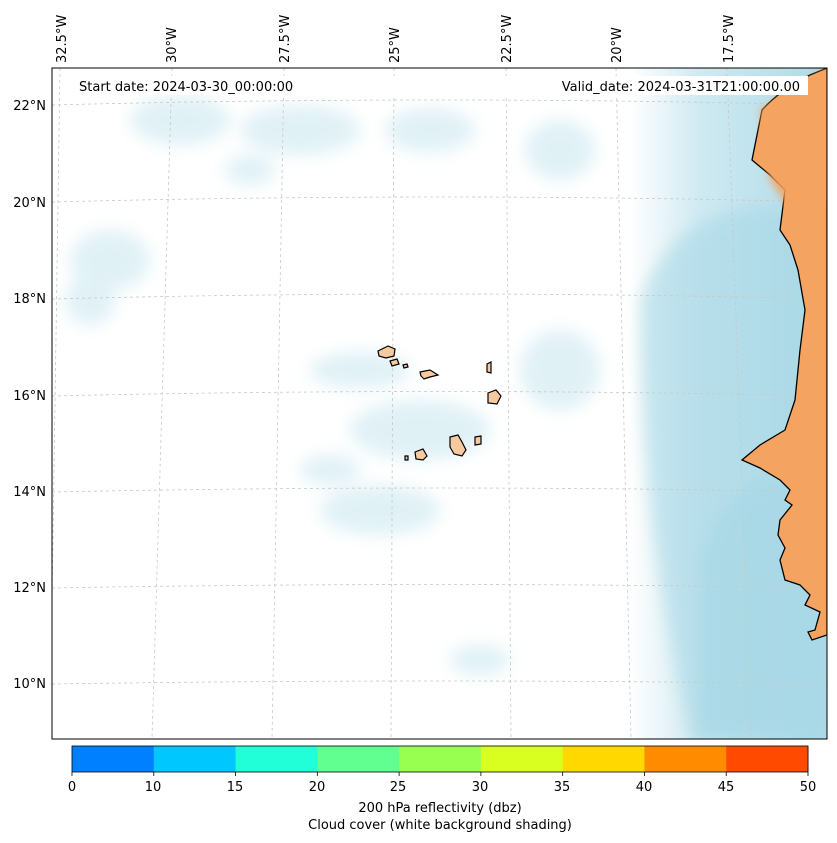  What do you see at coordinates (421, 454) in the screenshot?
I see `island-fogo` at bounding box center [421, 454].